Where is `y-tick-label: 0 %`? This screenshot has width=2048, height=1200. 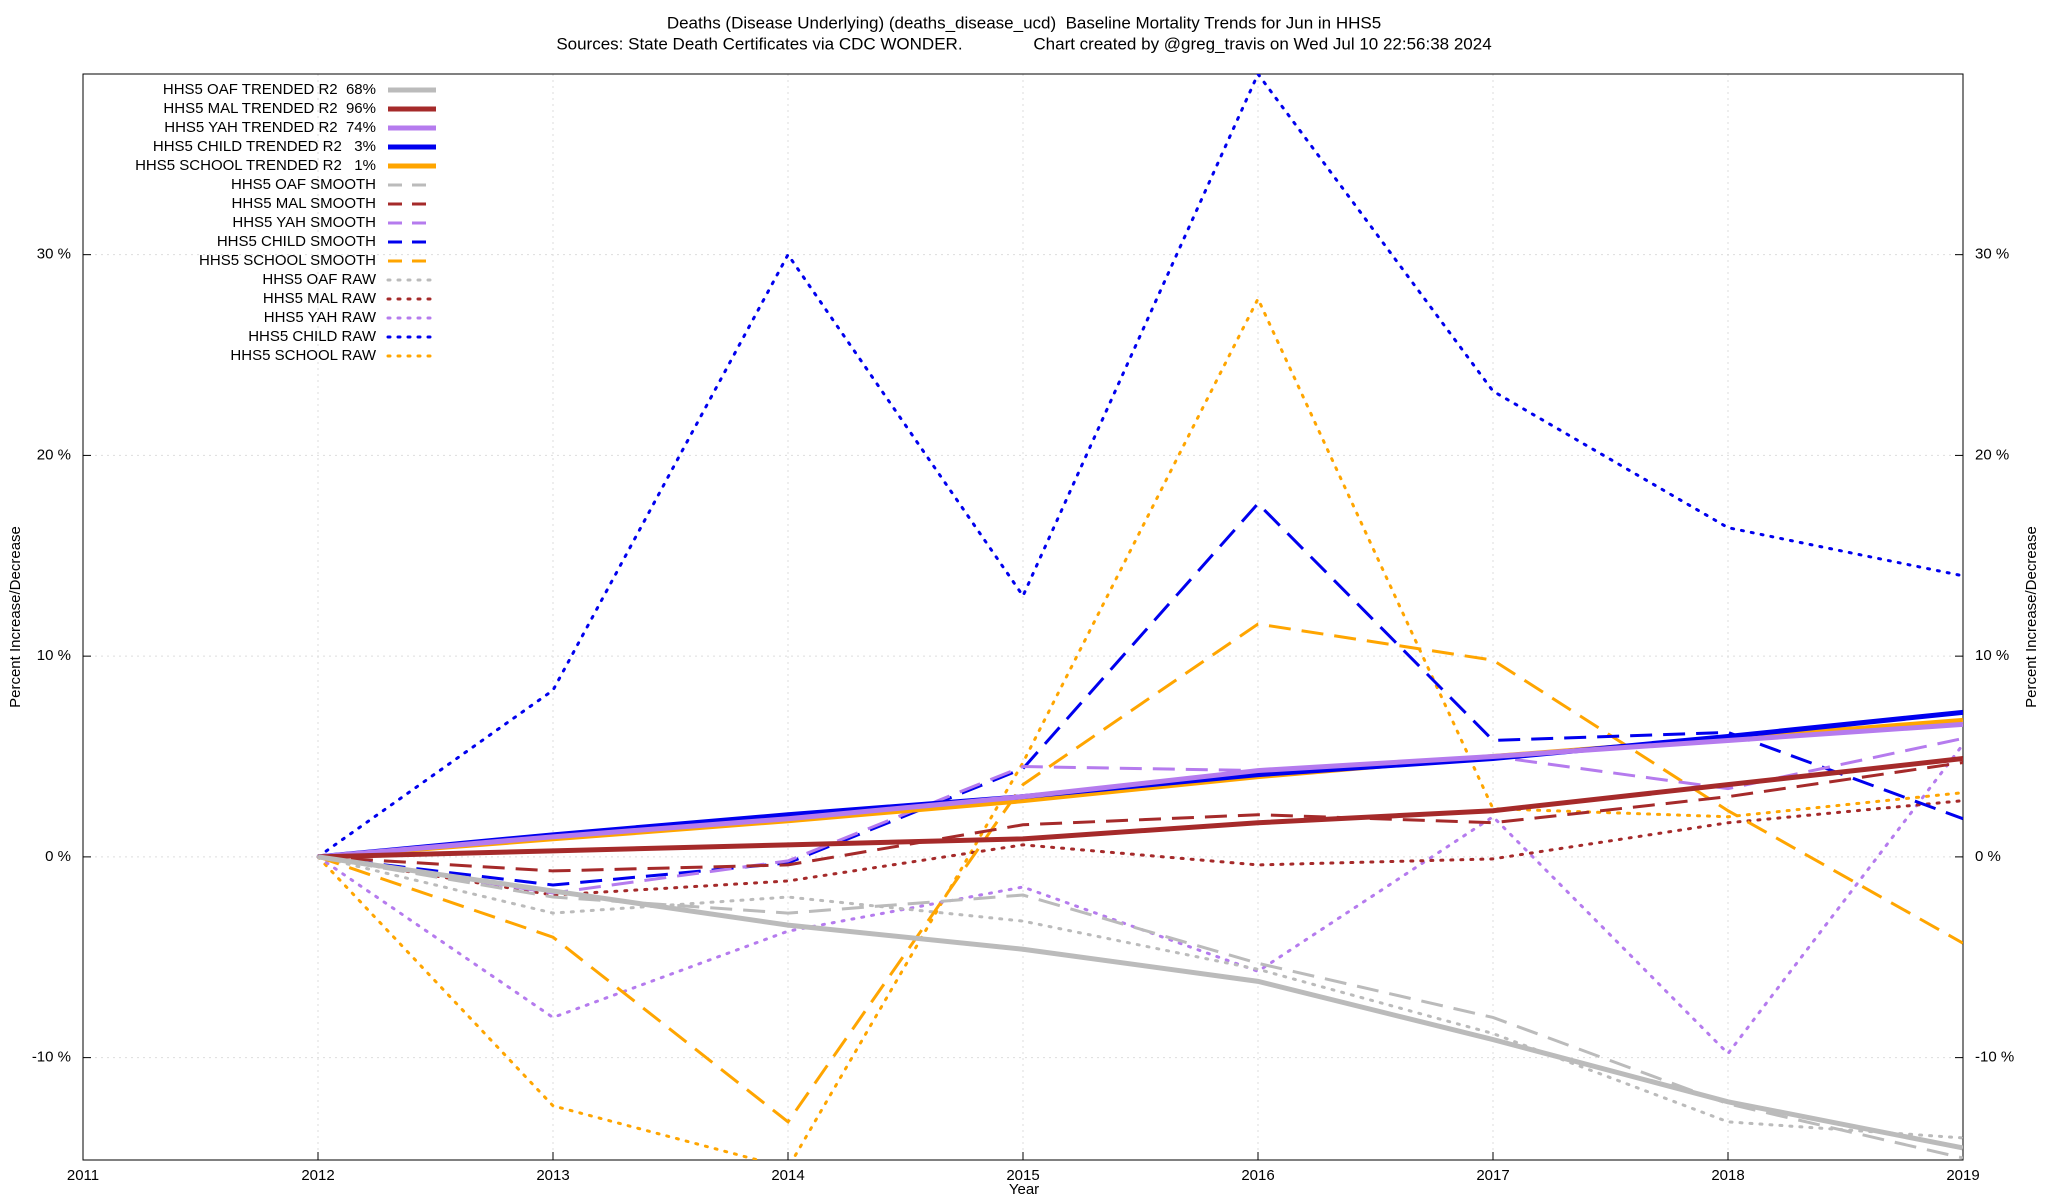
y-tick-label: 0 % is located at coordinates (58, 856).